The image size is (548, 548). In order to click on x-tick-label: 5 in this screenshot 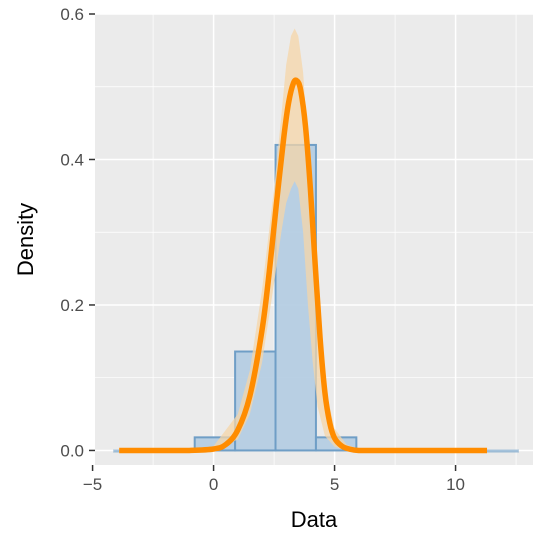, I will do `click(334, 484)`.